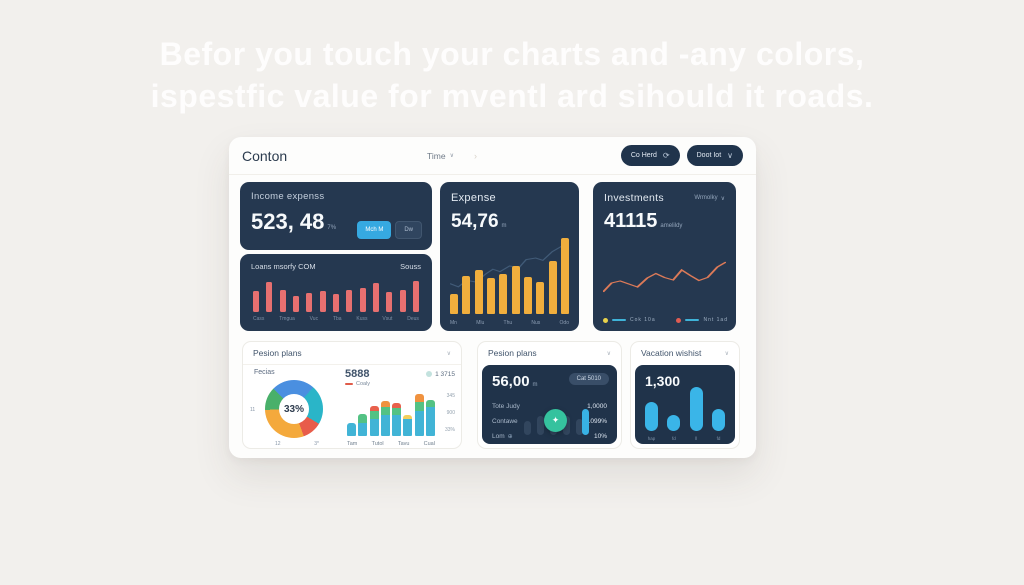  What do you see at coordinates (410, 266) in the screenshot?
I see `loans-card-right-label: Souss` at bounding box center [410, 266].